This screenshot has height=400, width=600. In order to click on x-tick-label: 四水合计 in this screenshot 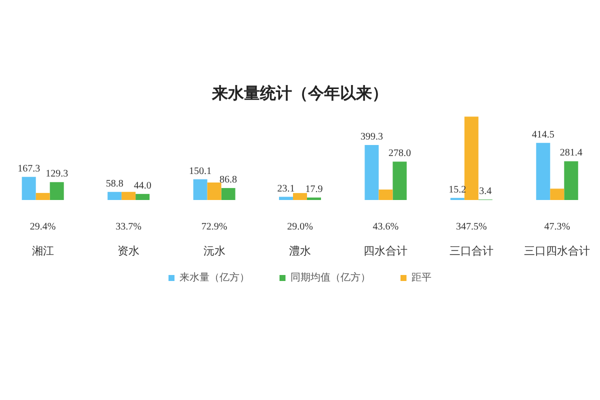, I will do `click(386, 251)`.